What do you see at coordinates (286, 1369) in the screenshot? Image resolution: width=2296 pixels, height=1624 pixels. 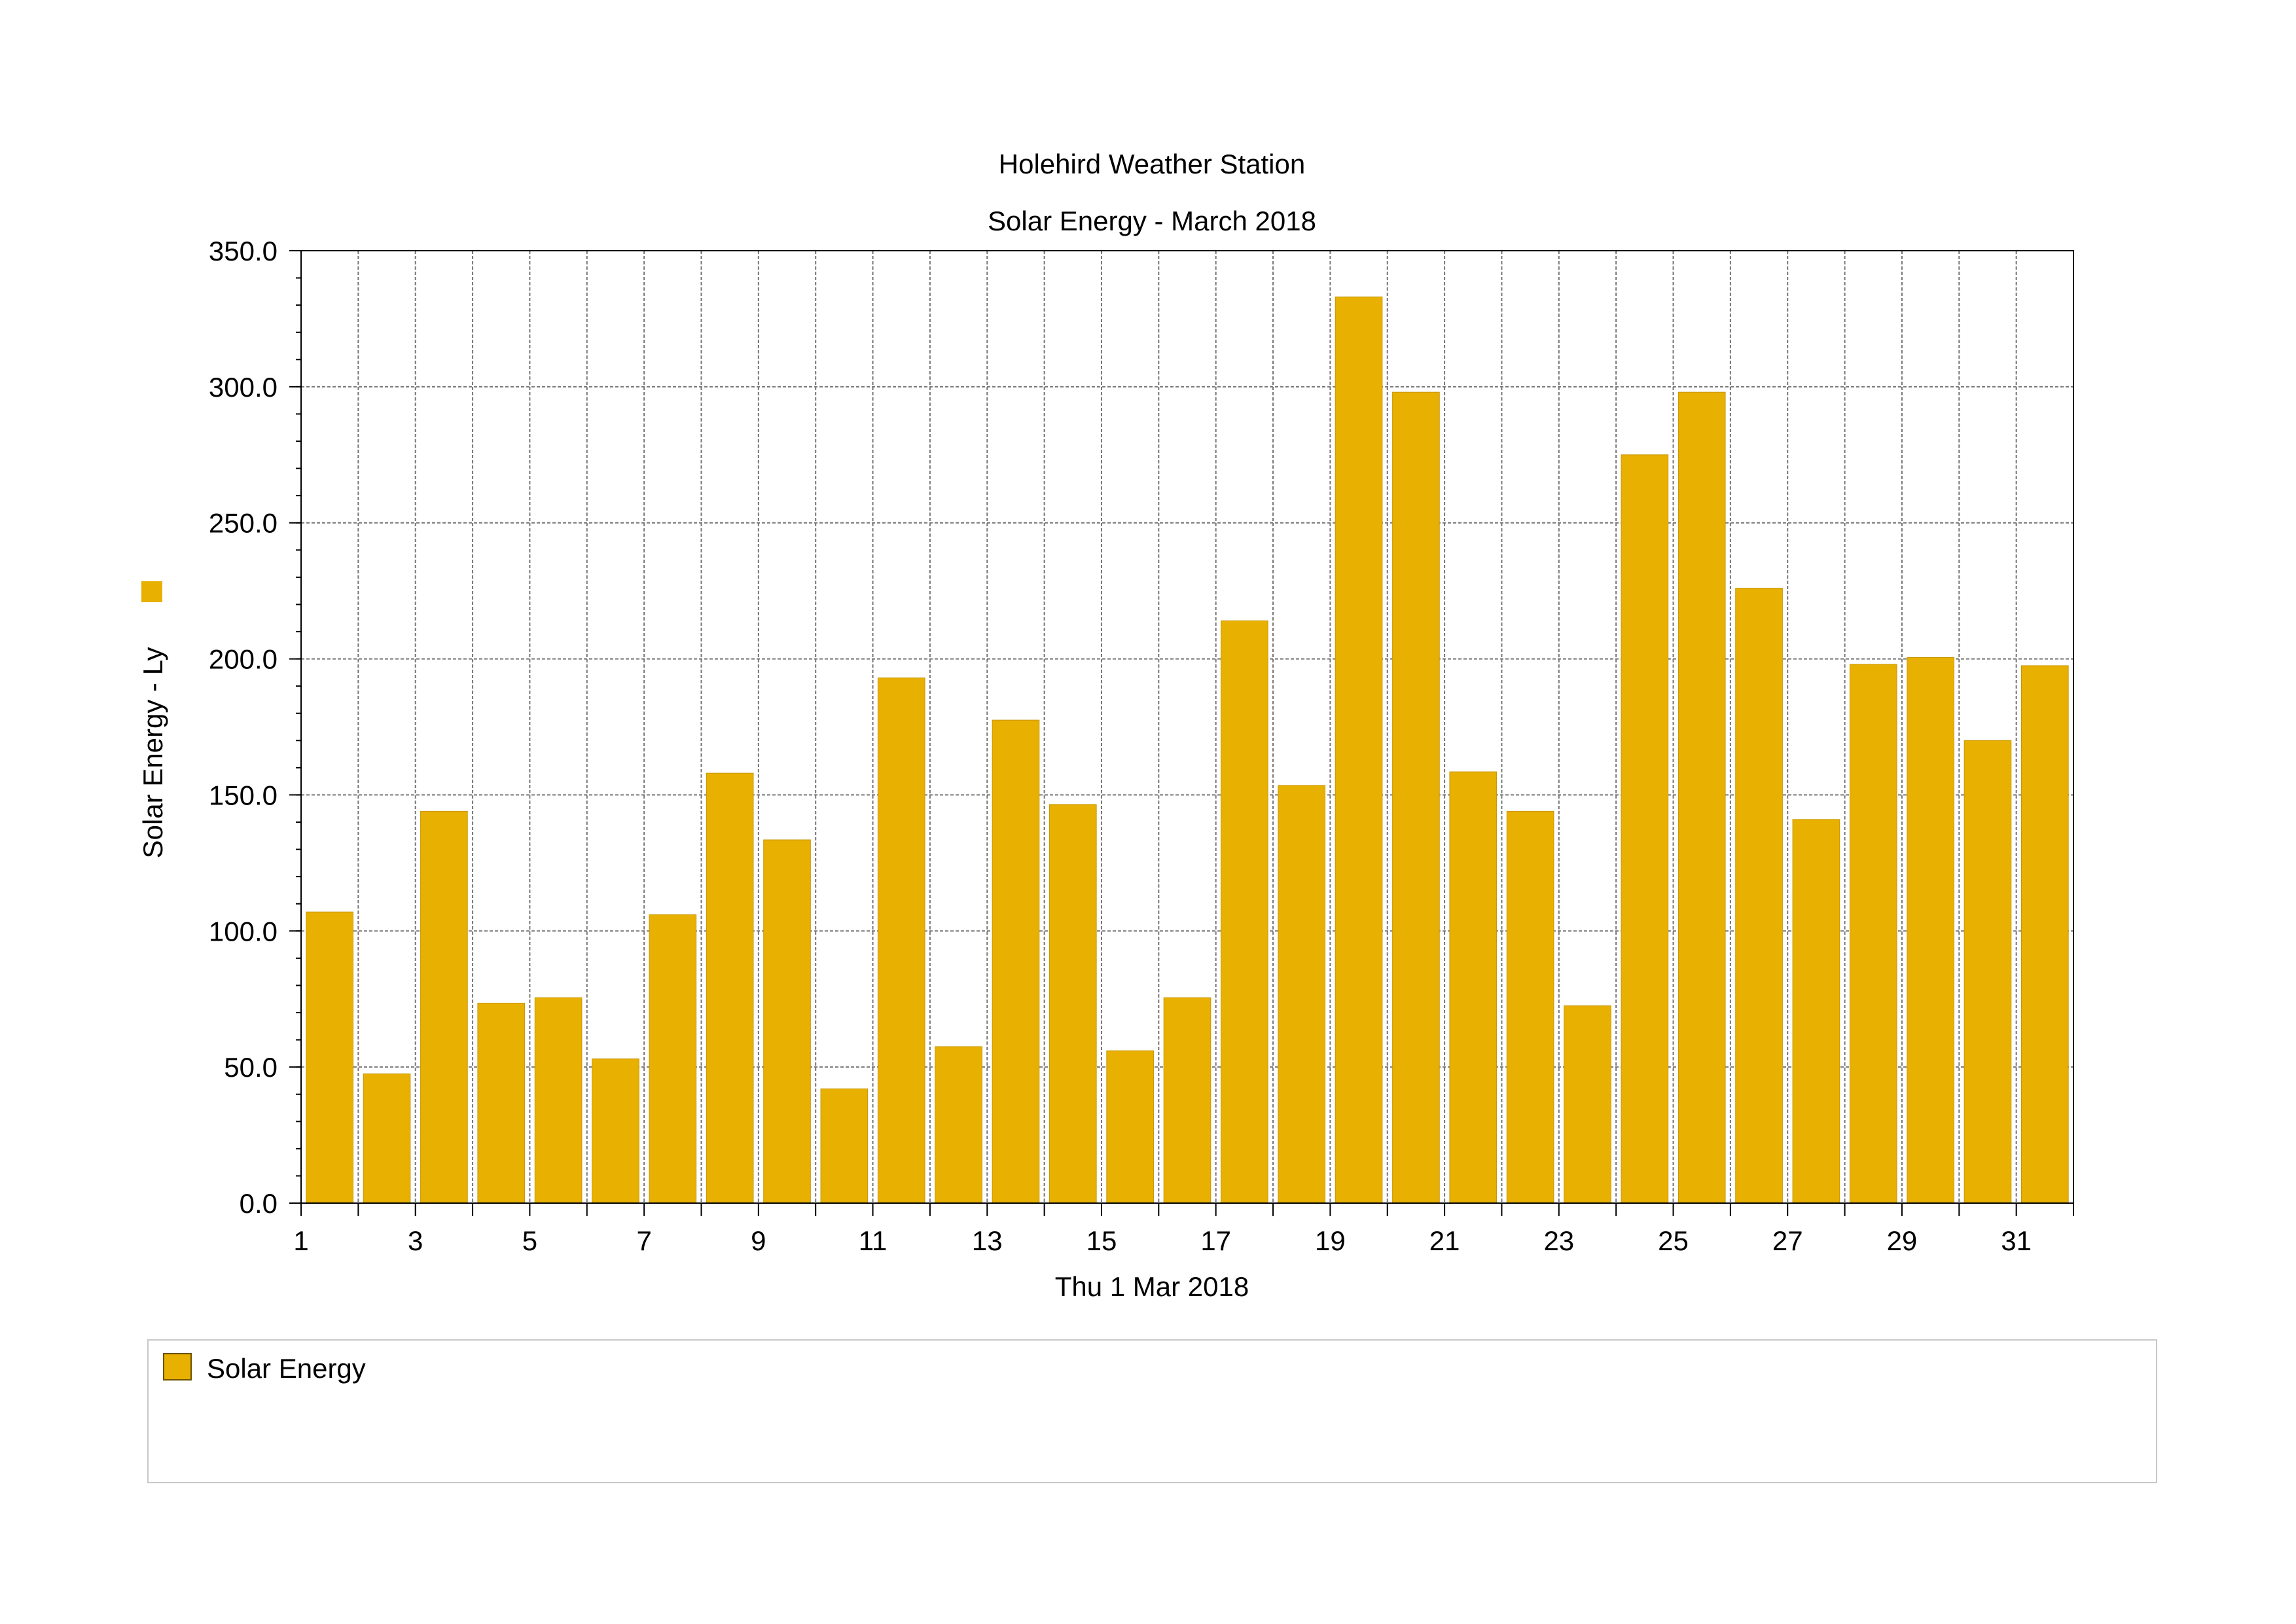 I see `legend-label-solar-energy: Solar Energy` at bounding box center [286, 1369].